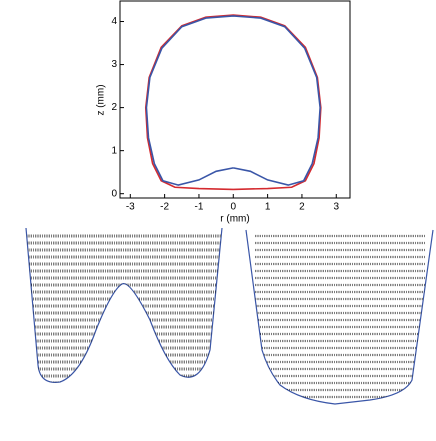 The height and width of the screenshot is (441, 436). I want to click on y-axis-label: z (mm), so click(101, 99).